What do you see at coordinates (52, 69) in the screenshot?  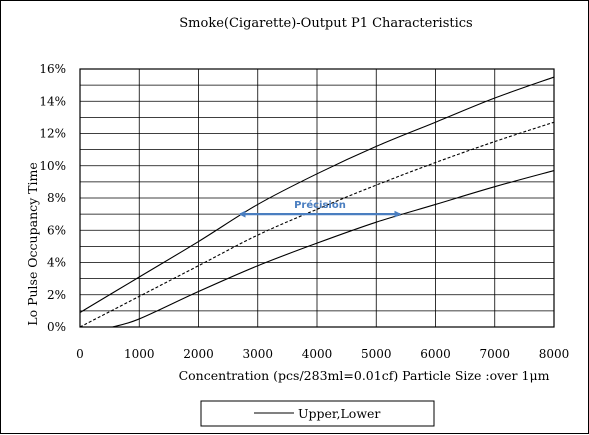 I see `y-tick-label: 16%` at bounding box center [52, 69].